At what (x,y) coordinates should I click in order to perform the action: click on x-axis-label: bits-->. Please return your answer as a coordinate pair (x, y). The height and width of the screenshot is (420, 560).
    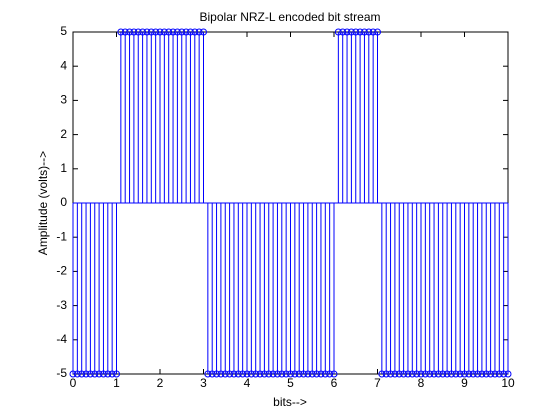
    Looking at the image, I should click on (290, 402).